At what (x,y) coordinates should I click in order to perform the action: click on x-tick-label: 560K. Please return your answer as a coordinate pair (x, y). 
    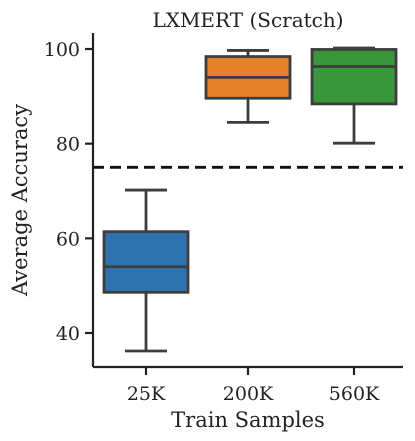
    Looking at the image, I should click on (354, 394).